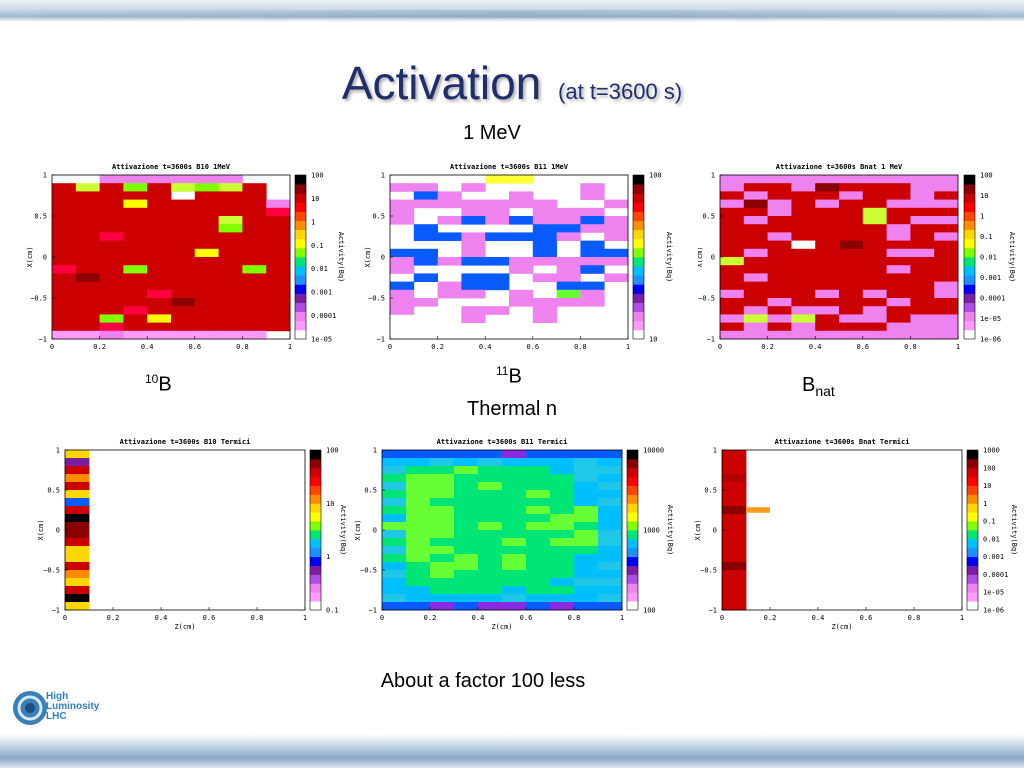  I want to click on chart-title: Attivazione t=3600s Bnat 1 MeV, so click(839, 167).